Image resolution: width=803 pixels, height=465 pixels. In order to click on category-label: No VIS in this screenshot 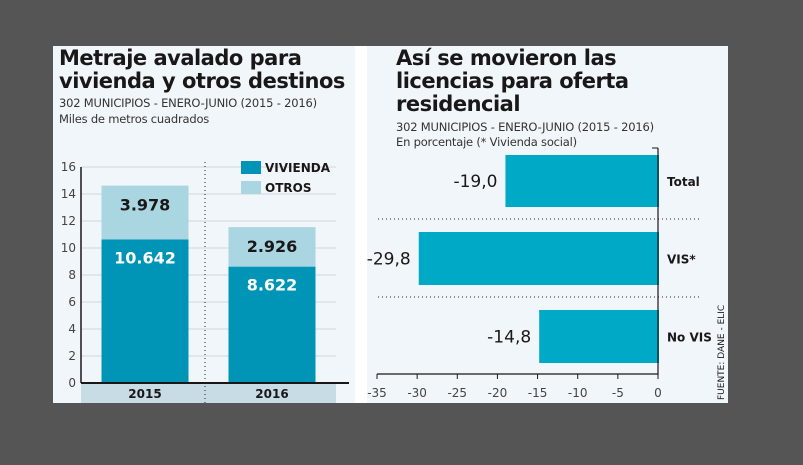, I will do `click(689, 338)`.